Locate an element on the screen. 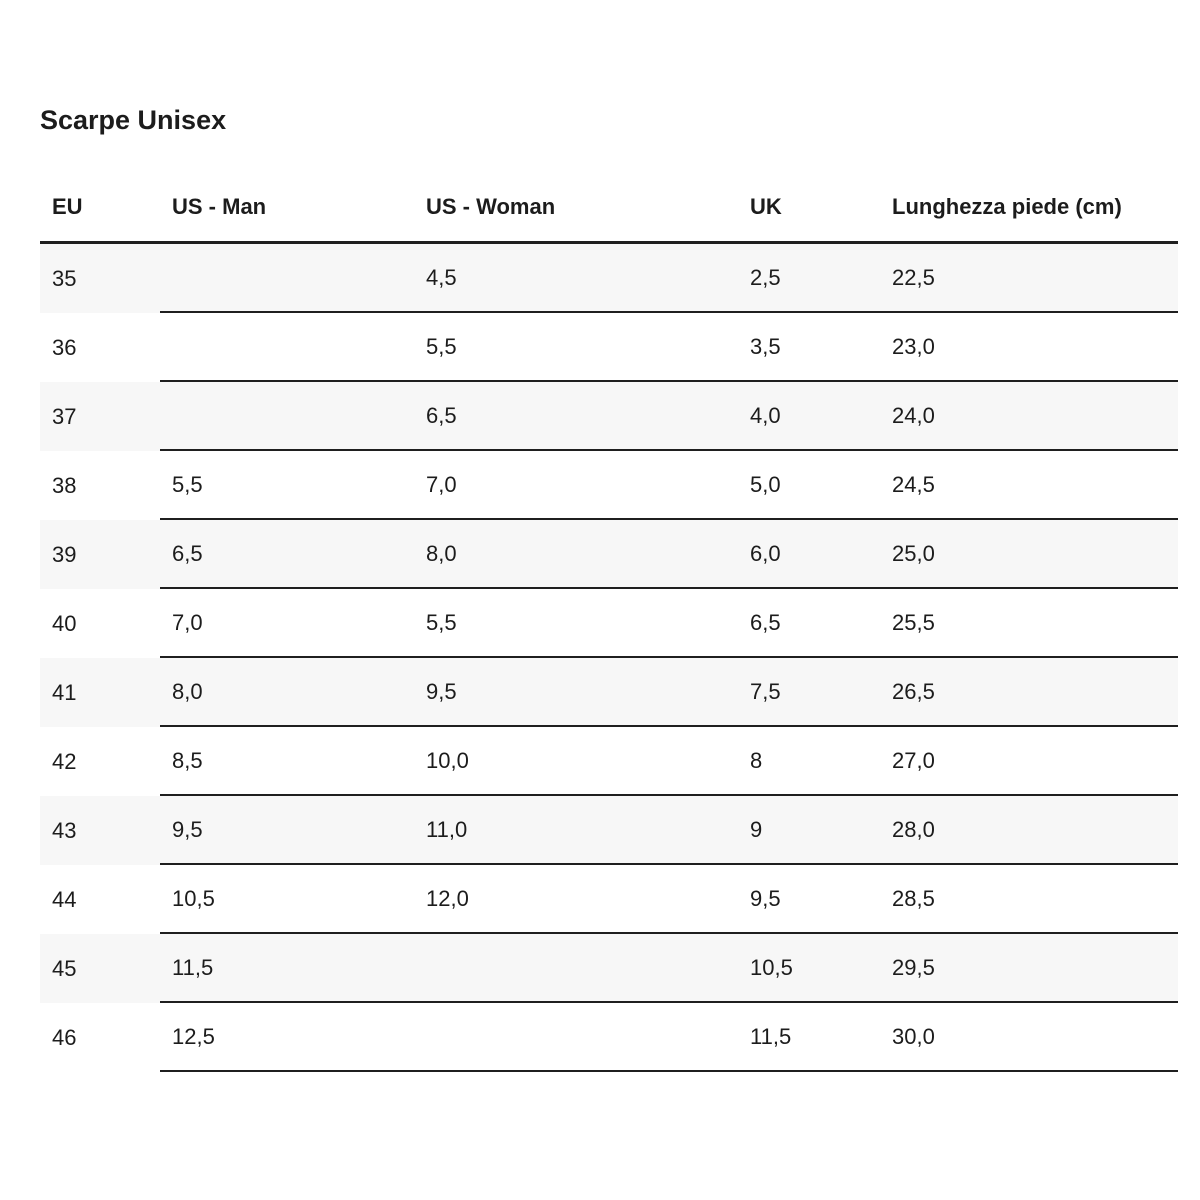 The image size is (1200, 1200). cell-eu: 36 is located at coordinates (64, 347).